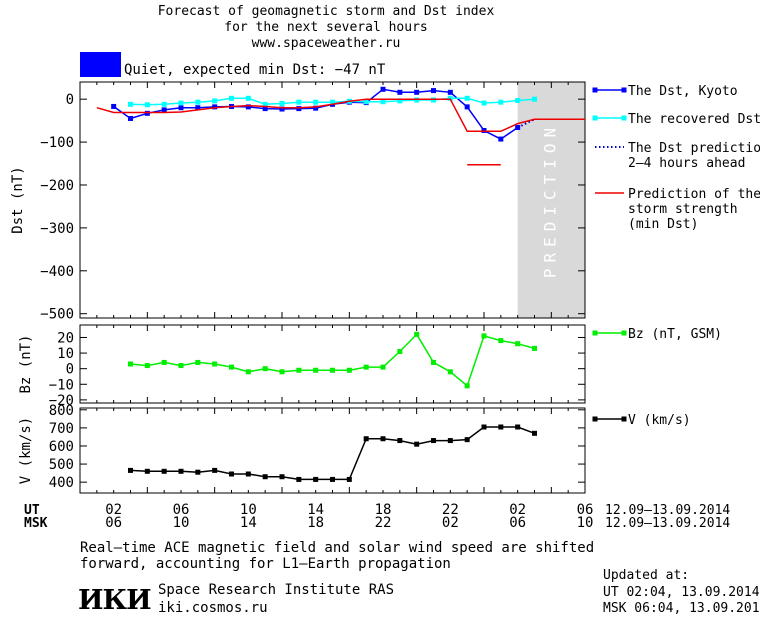 The image size is (760, 620). What do you see at coordinates (61, 465) in the screenshot?
I see `y-tick-label: 500` at bounding box center [61, 465].